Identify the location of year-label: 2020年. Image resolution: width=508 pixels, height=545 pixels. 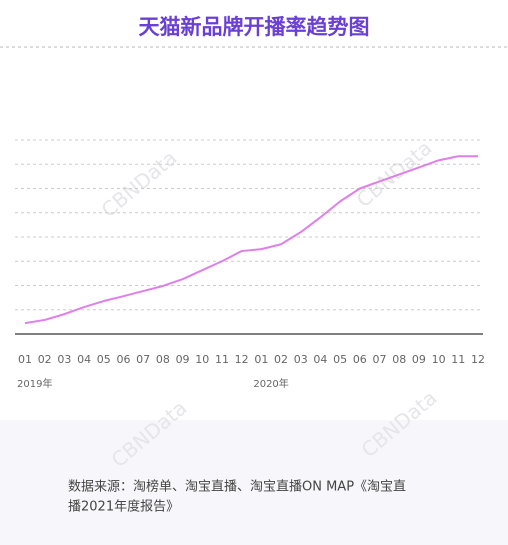
(270, 383).